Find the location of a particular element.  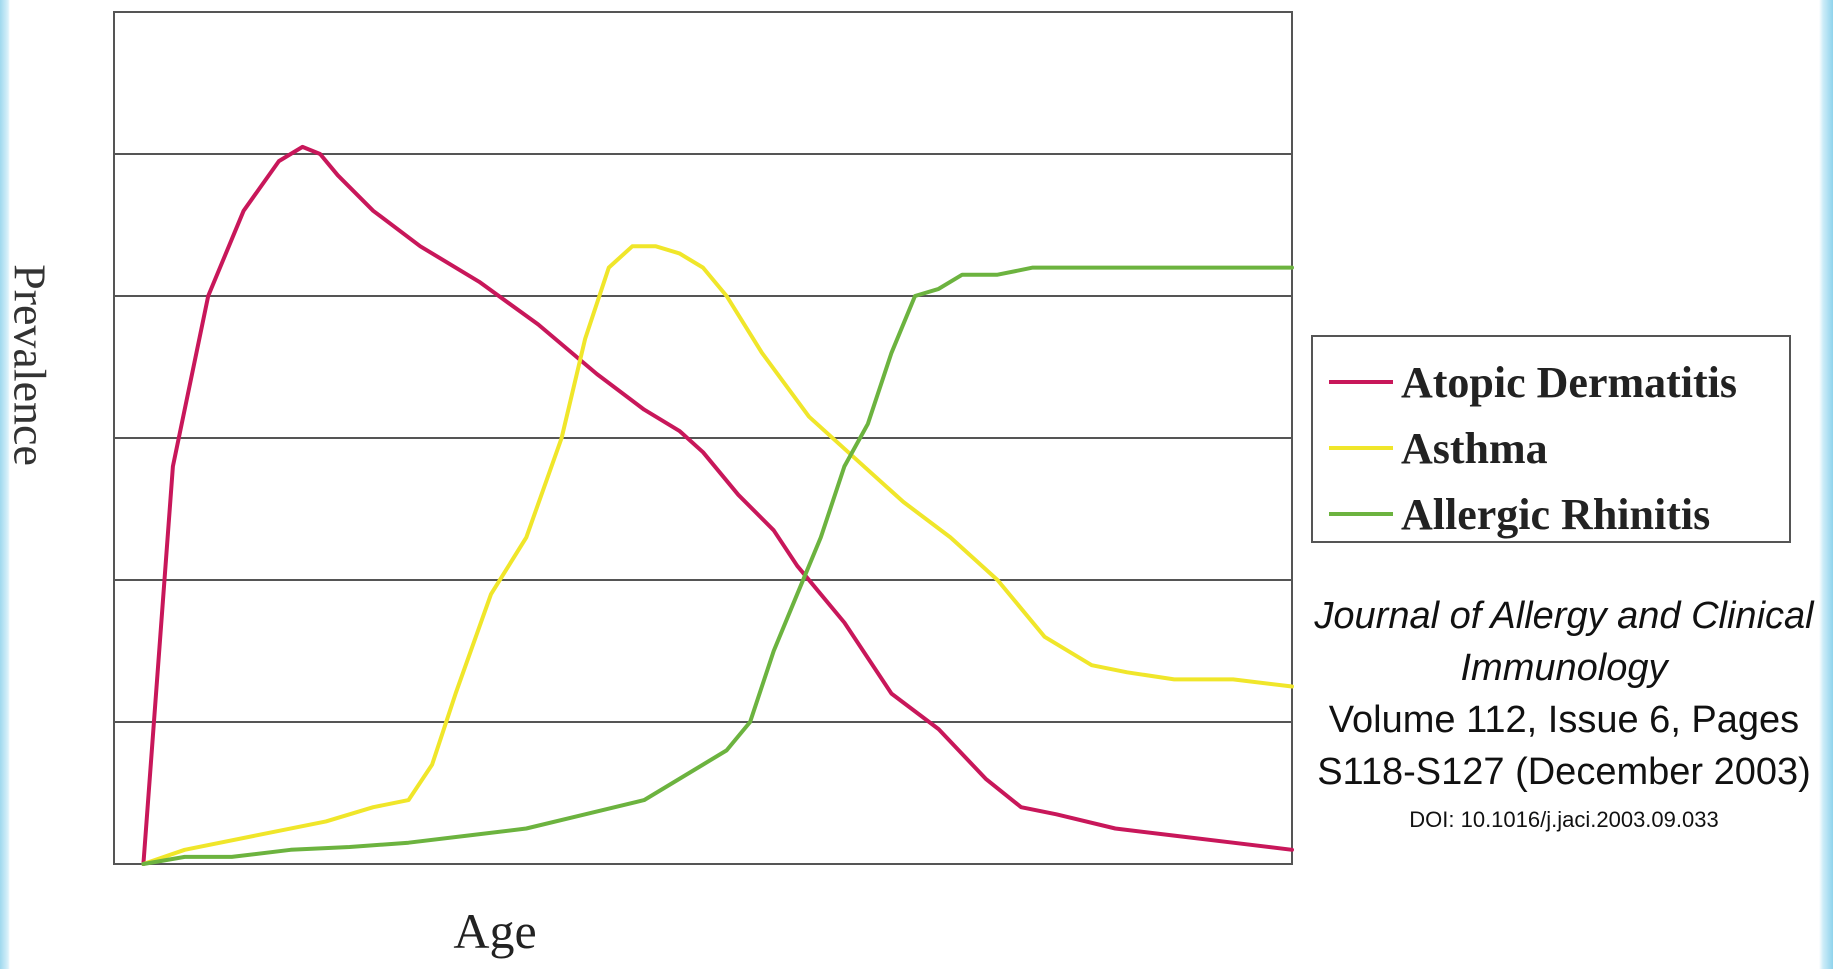

legend-item-asthma: Asthma is located at coordinates (1551, 448).